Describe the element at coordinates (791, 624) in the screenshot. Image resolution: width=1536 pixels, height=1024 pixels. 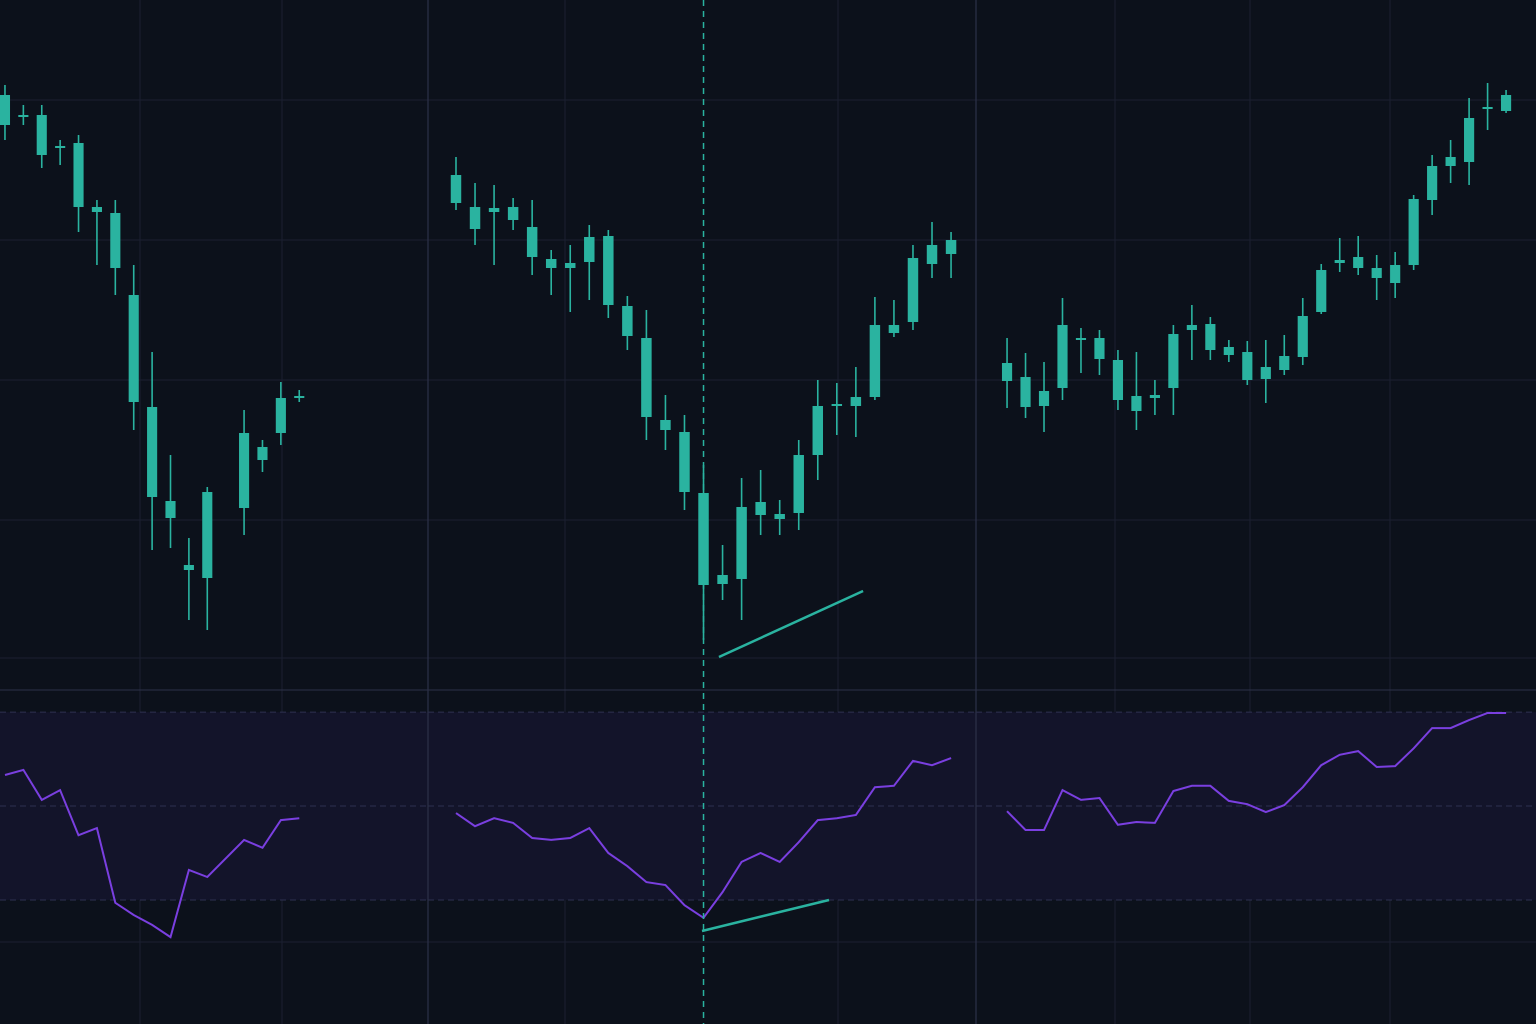
I see `price-trendline` at that location.